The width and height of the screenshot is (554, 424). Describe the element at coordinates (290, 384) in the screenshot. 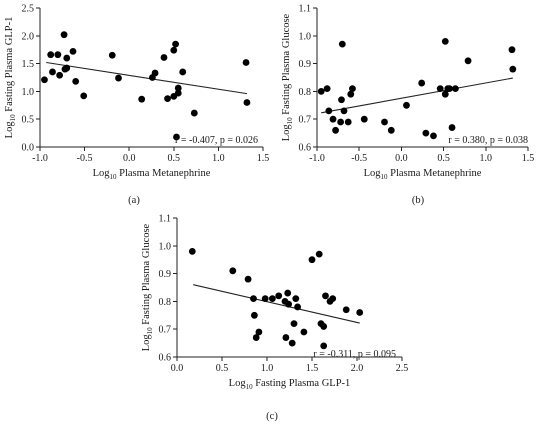

I see `x-axis-title: Log10 Fasting Plasma GLP-1` at that location.